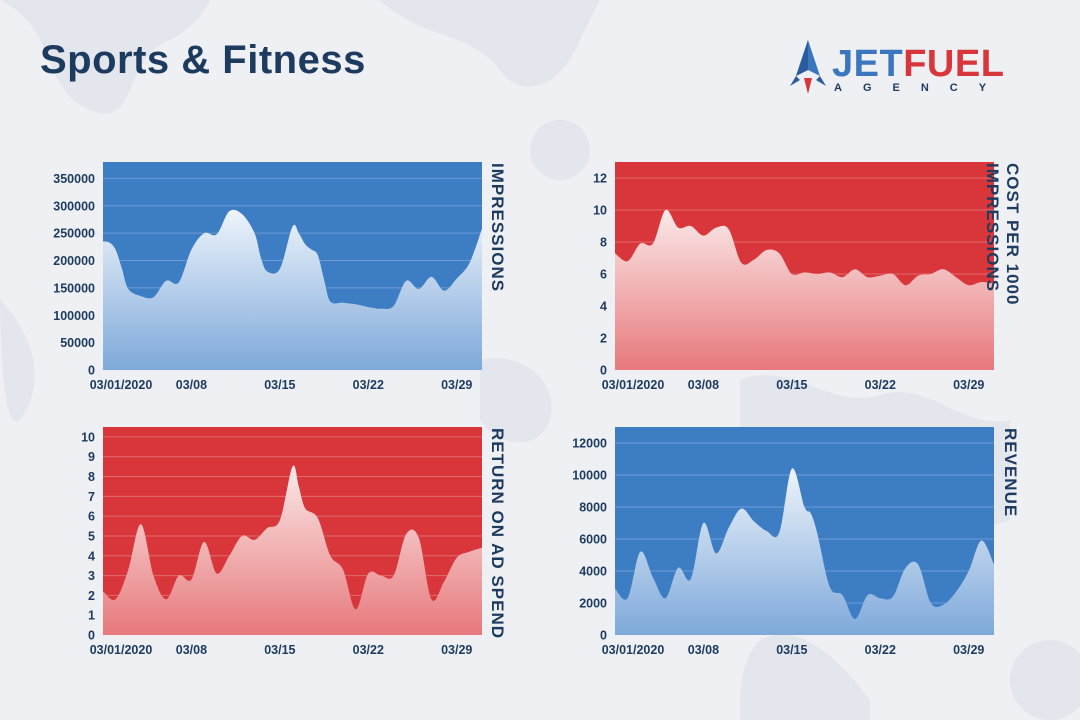 This screenshot has height=720, width=1080. Describe the element at coordinates (497, 533) in the screenshot. I see `roas-axis-label: RETURN ON AD SPEND` at that location.